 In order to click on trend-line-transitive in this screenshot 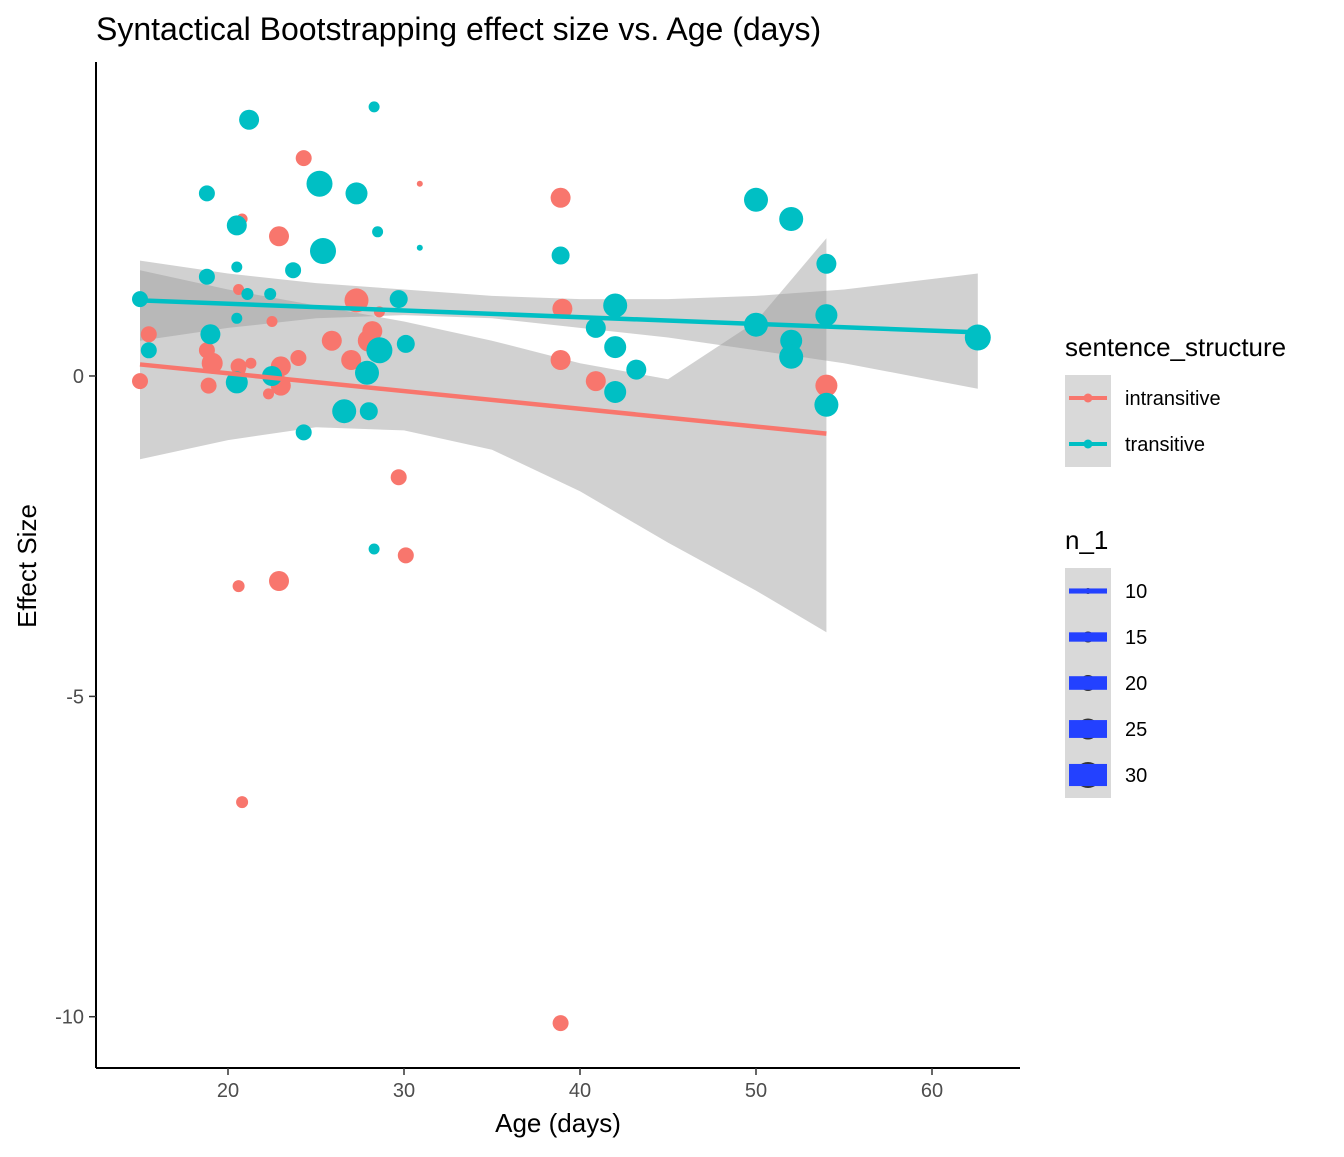, I will do `click(558, 316)`.